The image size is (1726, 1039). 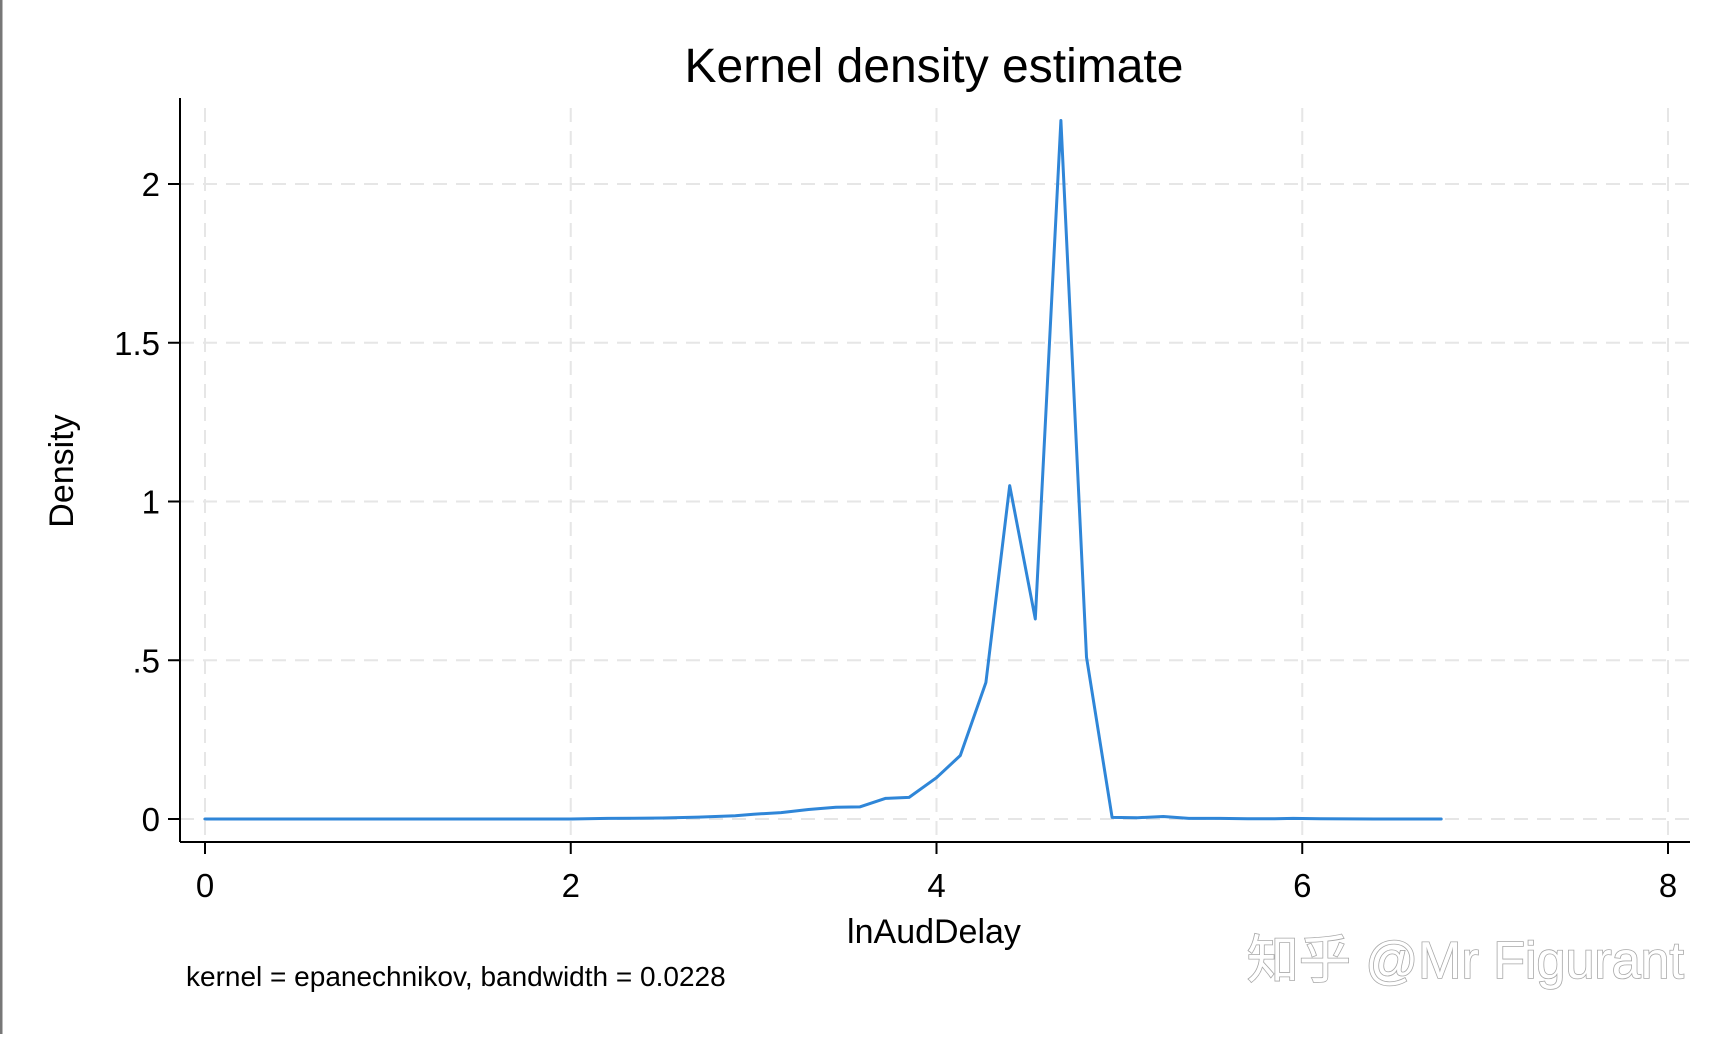 What do you see at coordinates (1466, 961) in the screenshot?
I see `watermark-text: 知乎 @Mr Figurant` at bounding box center [1466, 961].